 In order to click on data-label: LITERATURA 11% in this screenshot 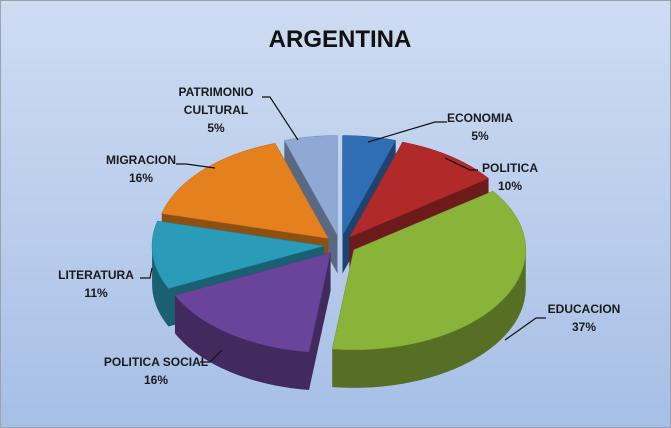, I will do `click(96, 284)`.